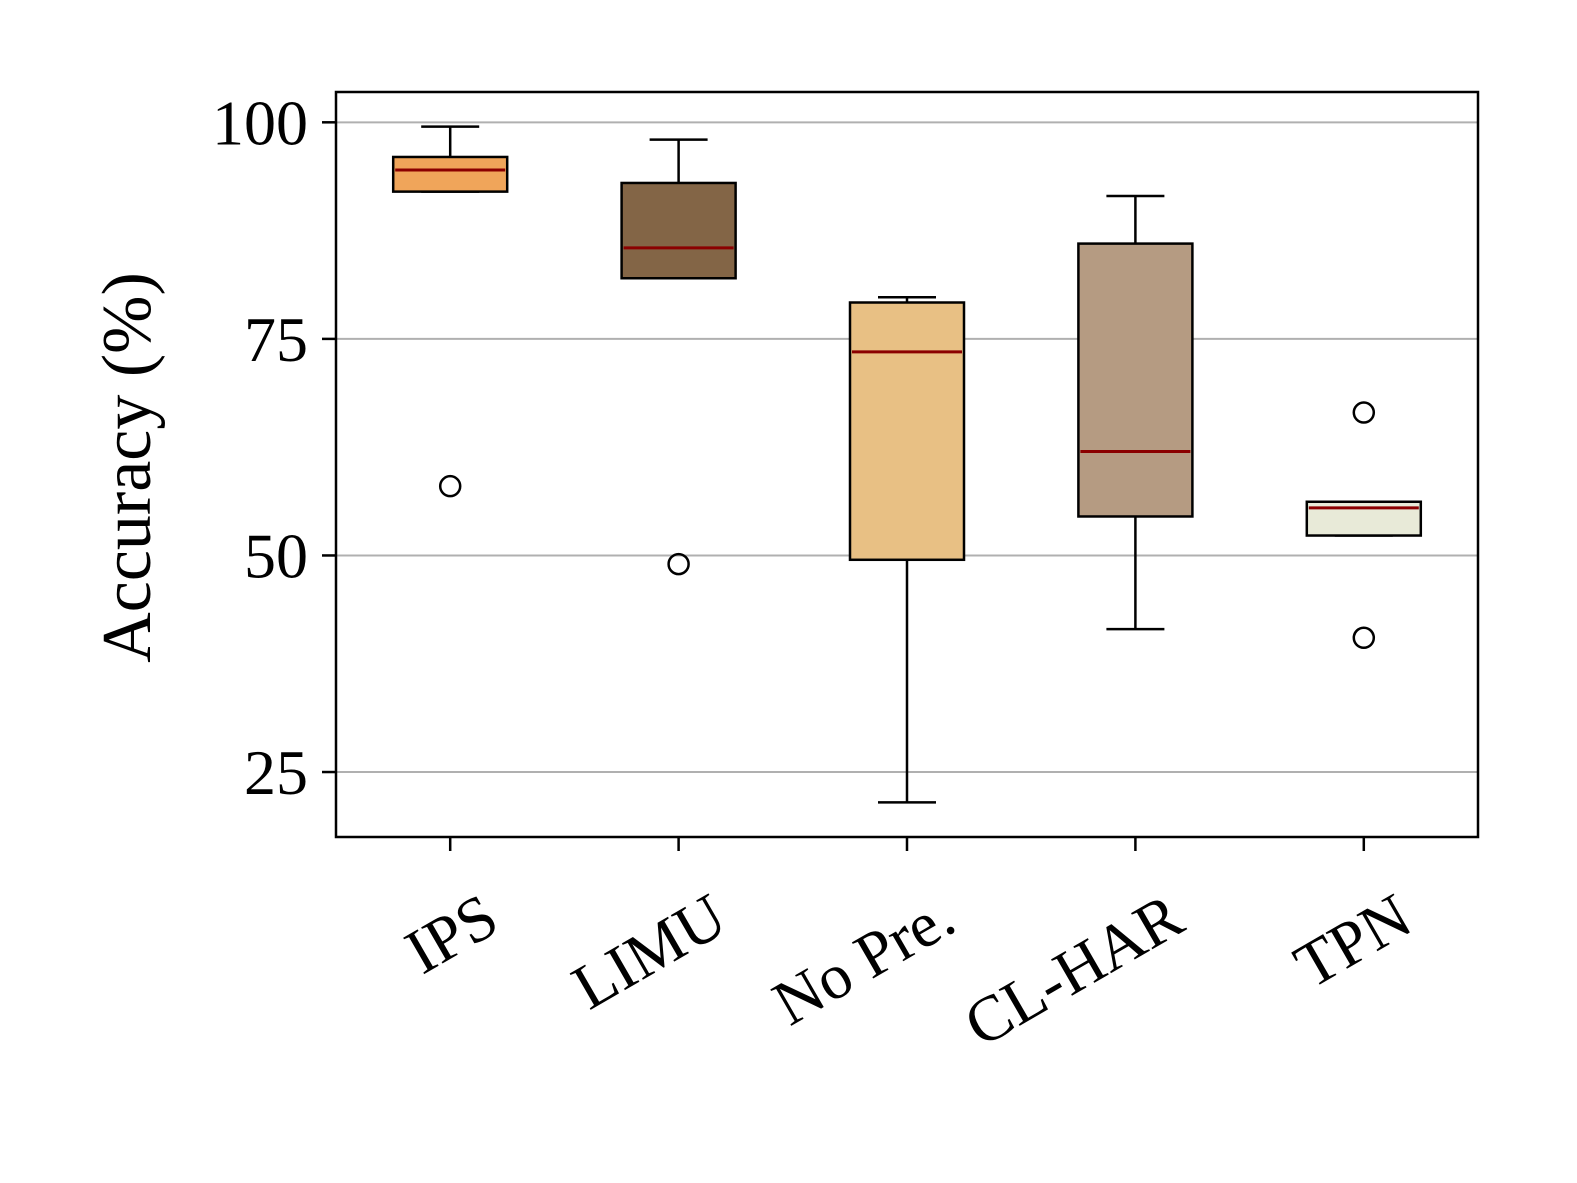 This screenshot has height=1183, width=1577. What do you see at coordinates (274, 447) in the screenshot?
I see `y-axis-ticks: 25 50 75 100` at bounding box center [274, 447].